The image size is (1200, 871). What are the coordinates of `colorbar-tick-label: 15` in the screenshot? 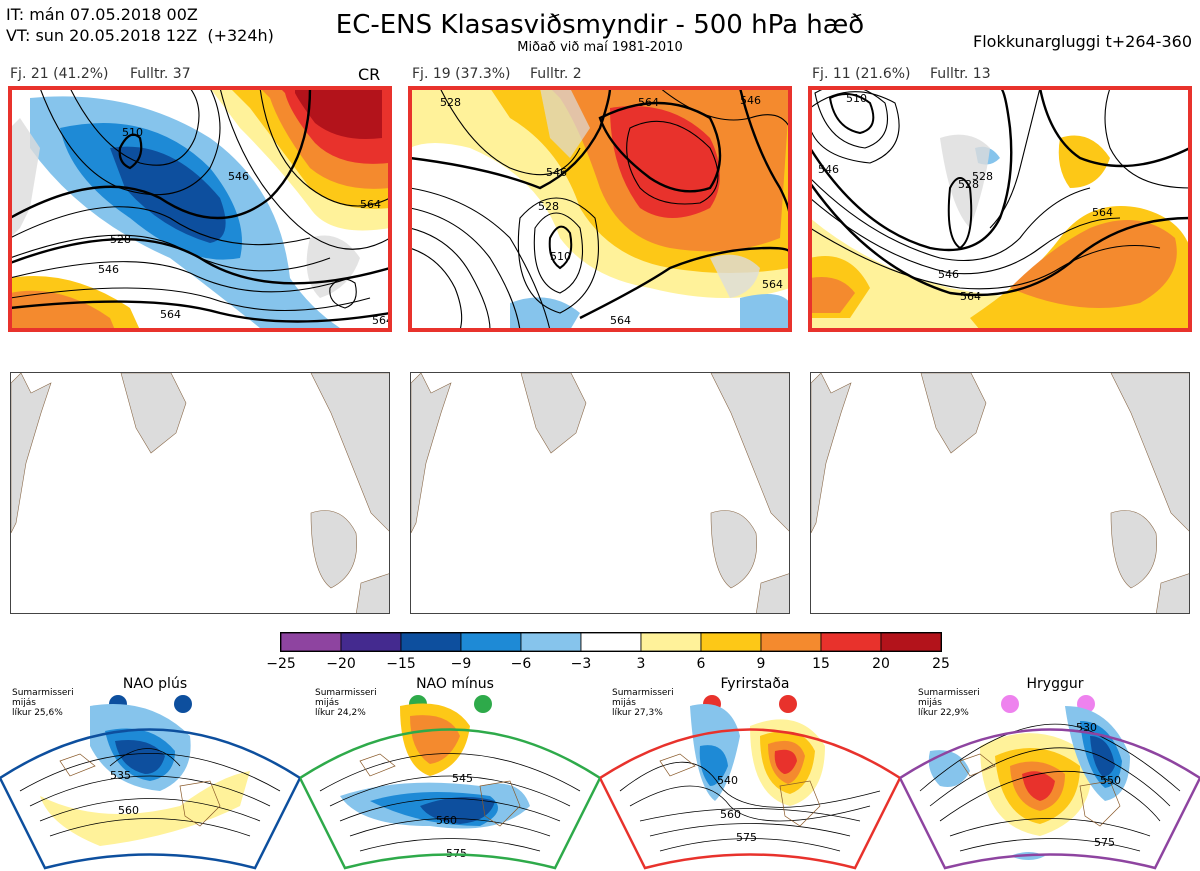 It's located at (821, 664).